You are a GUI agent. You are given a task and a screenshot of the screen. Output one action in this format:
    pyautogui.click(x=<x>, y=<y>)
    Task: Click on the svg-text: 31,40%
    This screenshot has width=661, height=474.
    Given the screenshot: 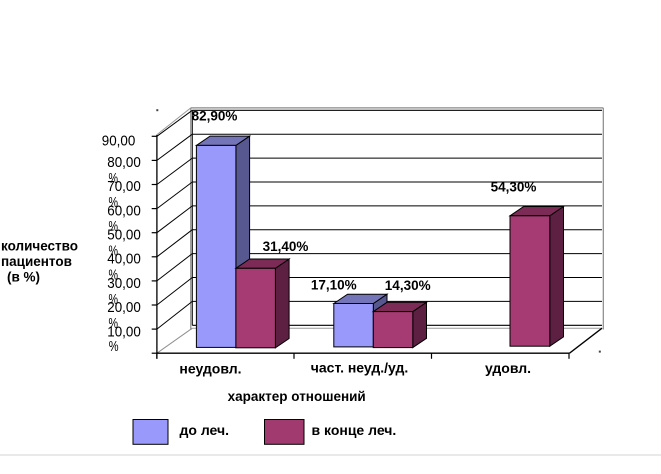 What is the action you would take?
    pyautogui.click(x=286, y=246)
    